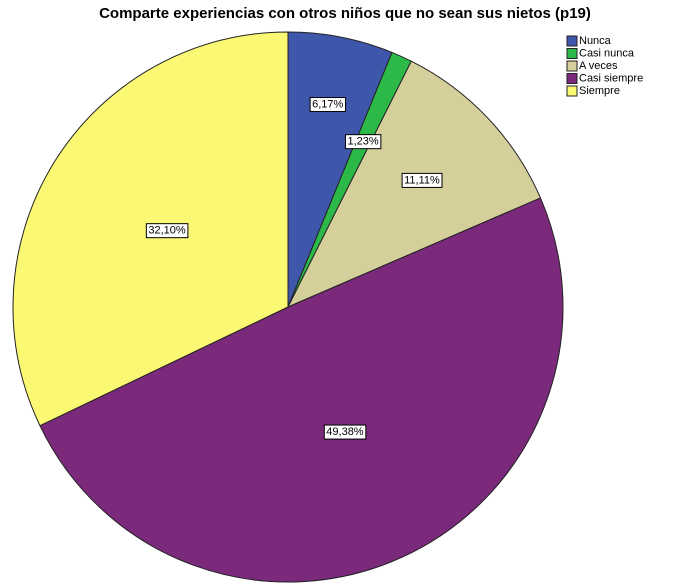 This screenshot has width=691, height=583. Describe the element at coordinates (611, 78) in the screenshot. I see `legend-label: Casi siempre` at that location.